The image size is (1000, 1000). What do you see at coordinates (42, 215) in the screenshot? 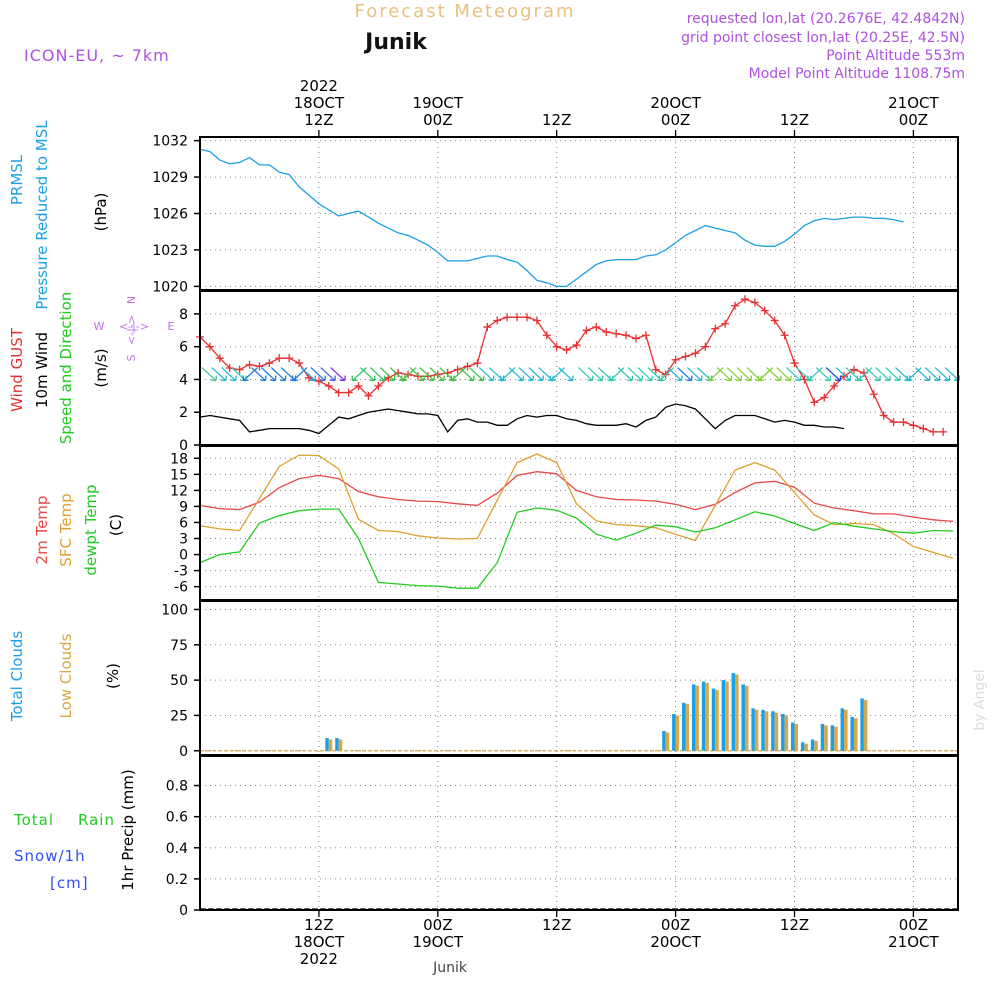
I see `axis-label: Pressure Reduced to MSL` at bounding box center [42, 215].